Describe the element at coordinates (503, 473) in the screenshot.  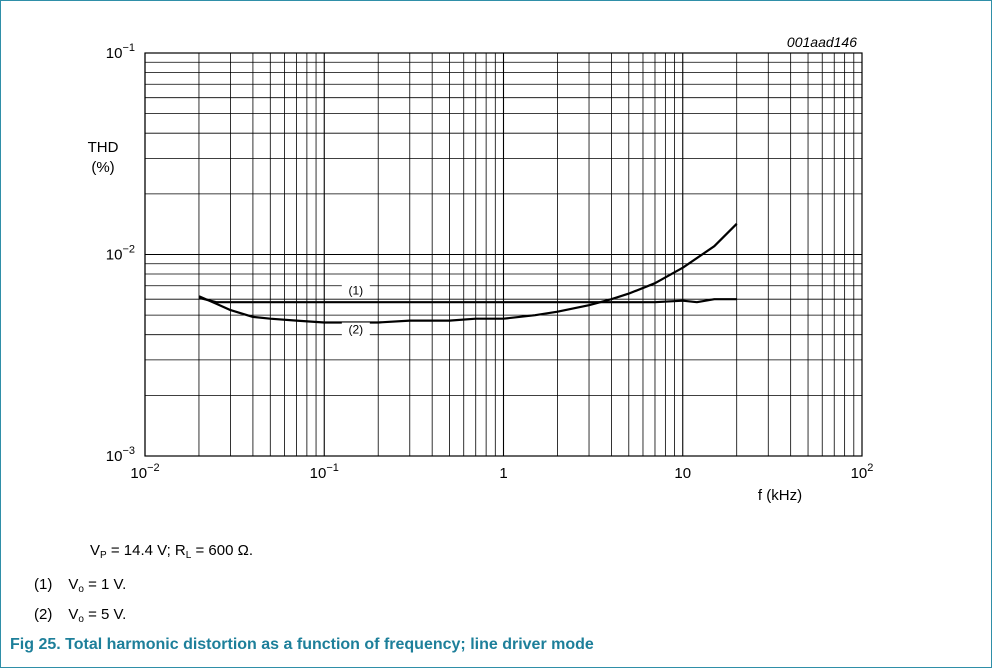
I see `x-tick-label: 1` at that location.